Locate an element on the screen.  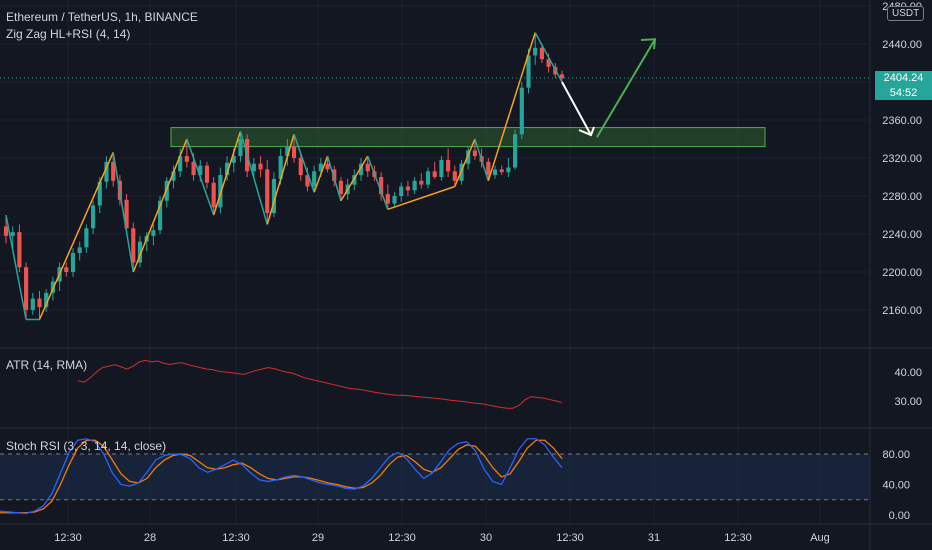
bar-countdown: 54:52 is located at coordinates (903, 93).